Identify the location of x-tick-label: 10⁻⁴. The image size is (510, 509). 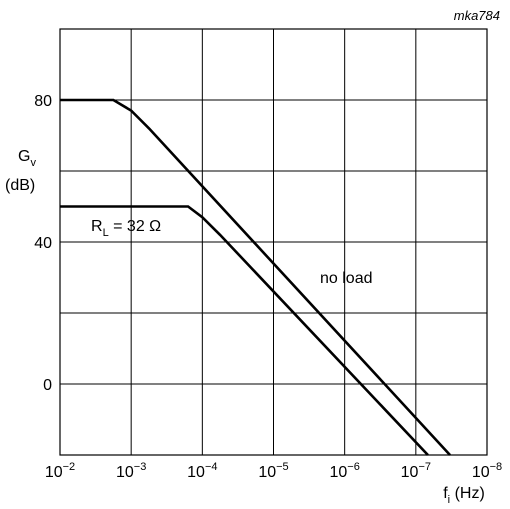
(202, 471).